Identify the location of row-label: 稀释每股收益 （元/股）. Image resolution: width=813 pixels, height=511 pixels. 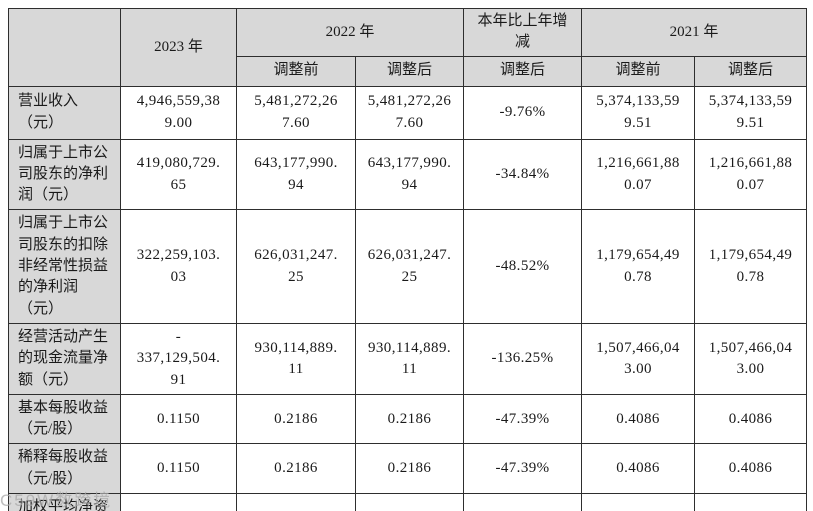
(64, 469).